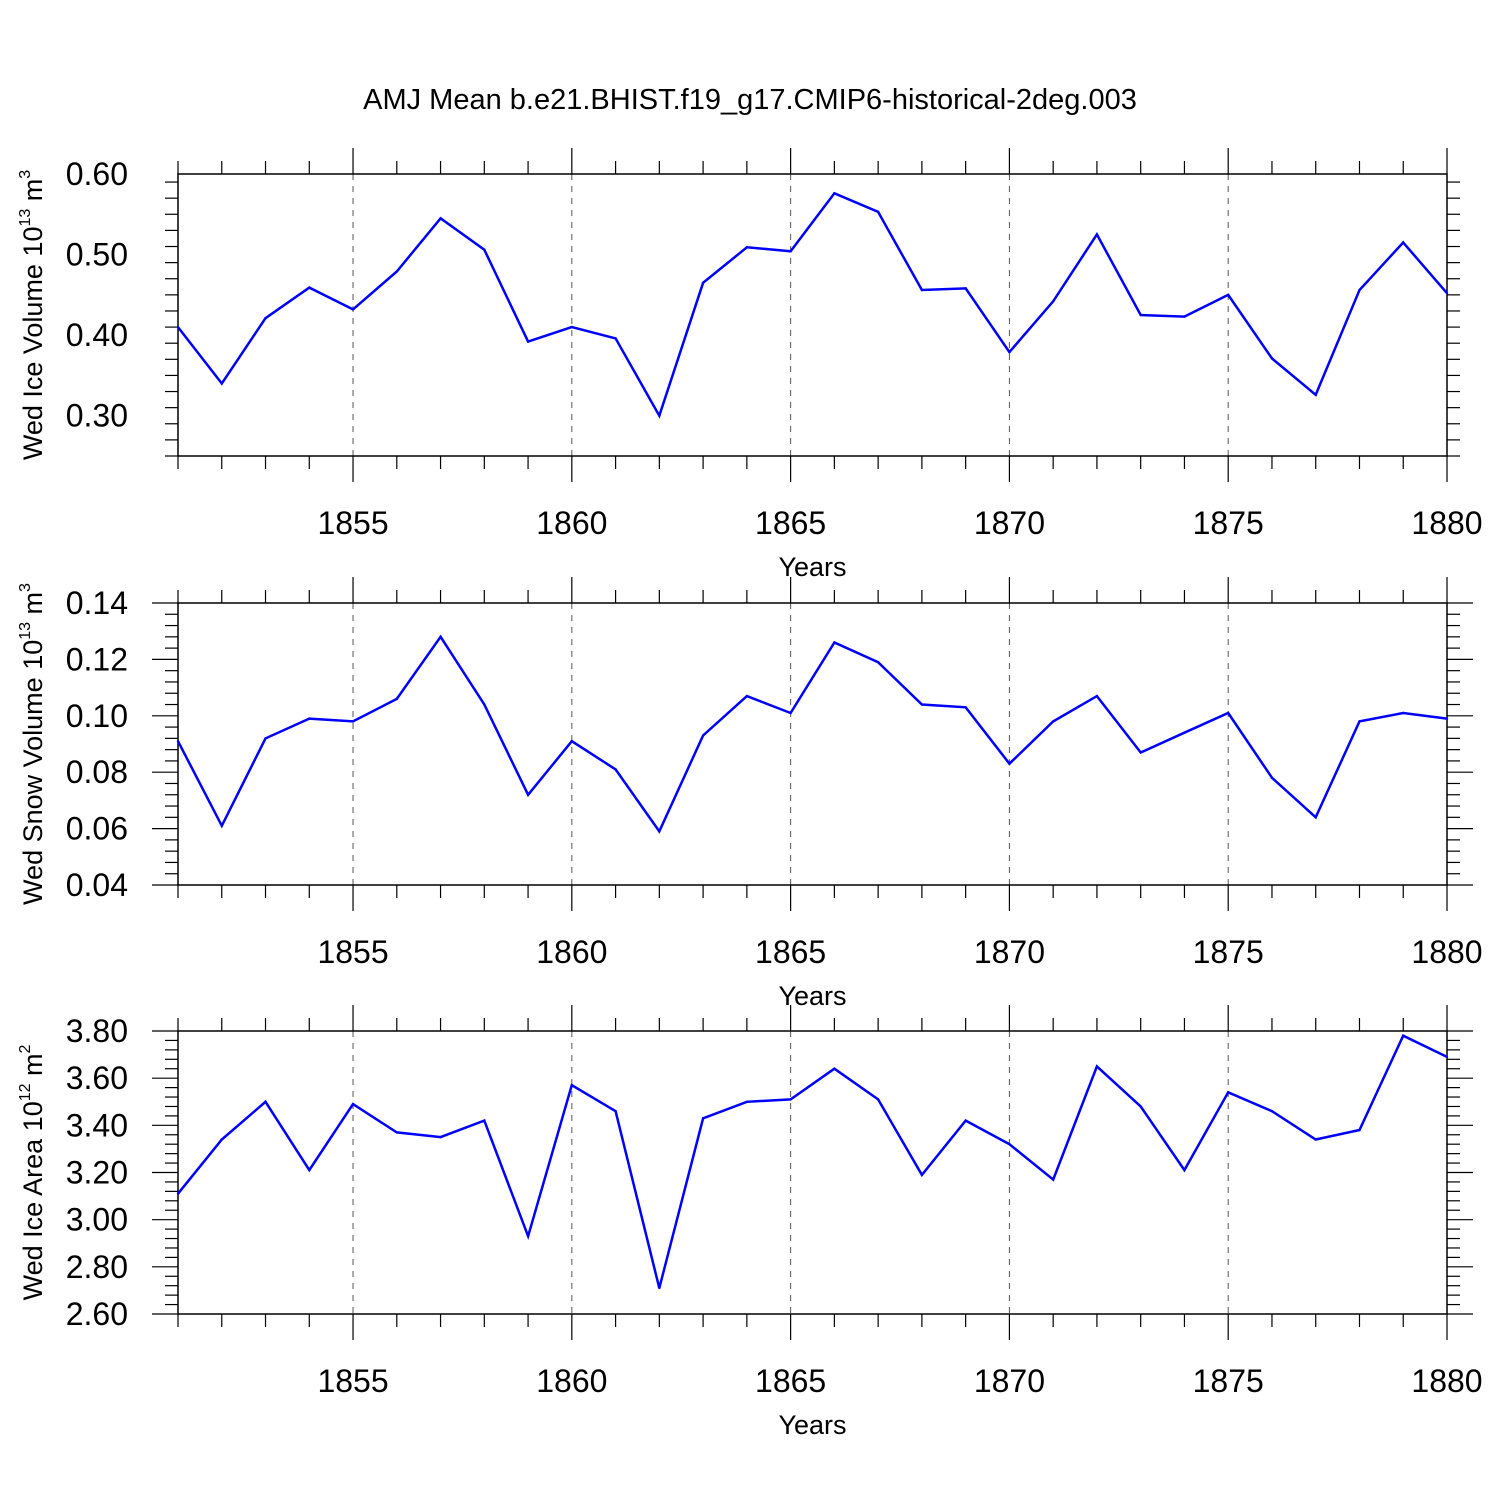  Describe the element at coordinates (97, 1031) in the screenshot. I see `y-tick-label: 3.80` at that location.